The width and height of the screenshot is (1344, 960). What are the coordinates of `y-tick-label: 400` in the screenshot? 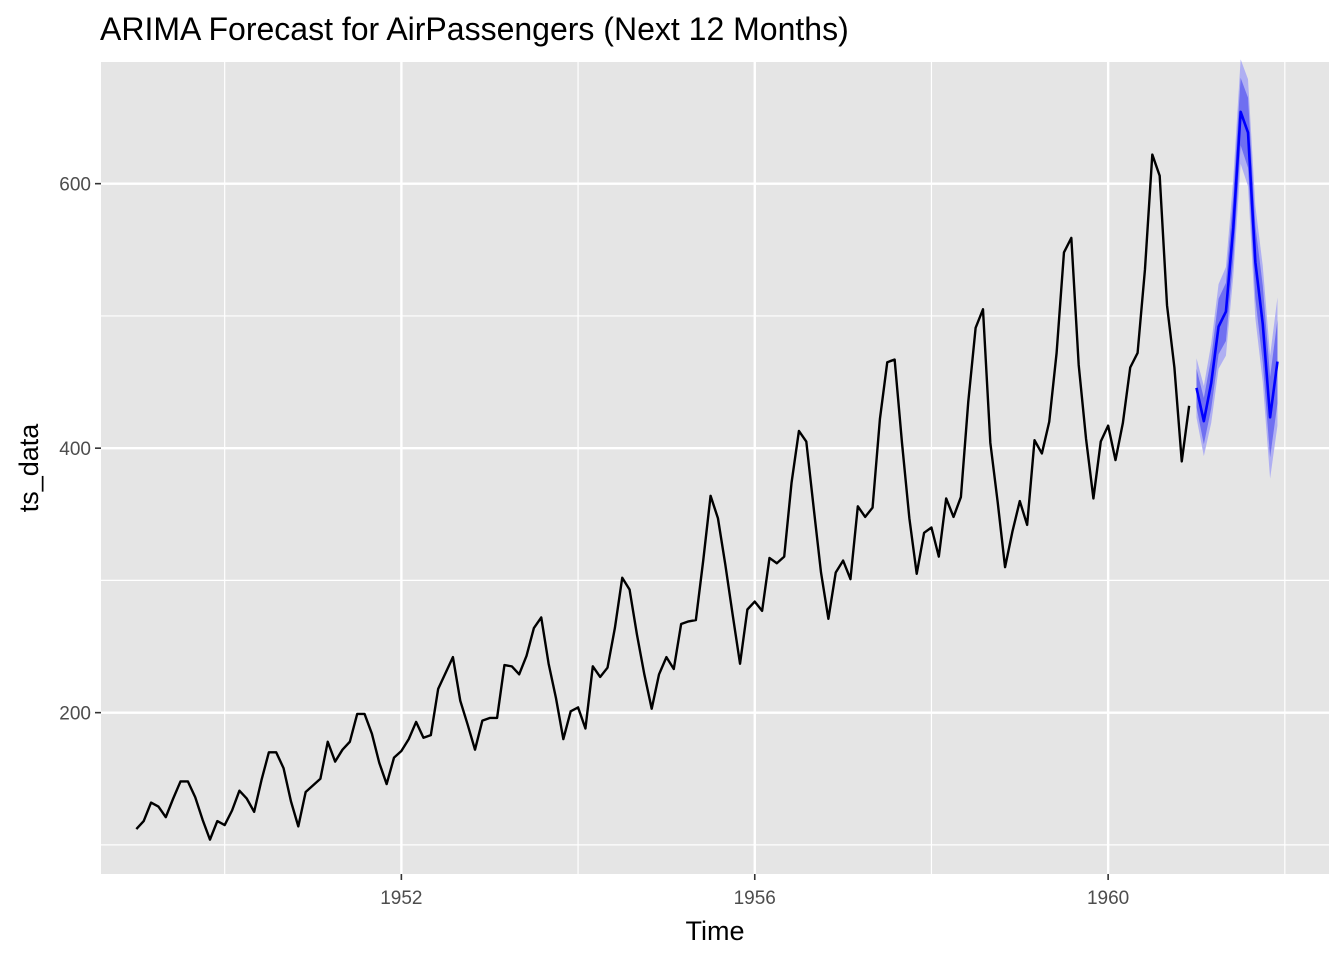 It's located at (75, 449).